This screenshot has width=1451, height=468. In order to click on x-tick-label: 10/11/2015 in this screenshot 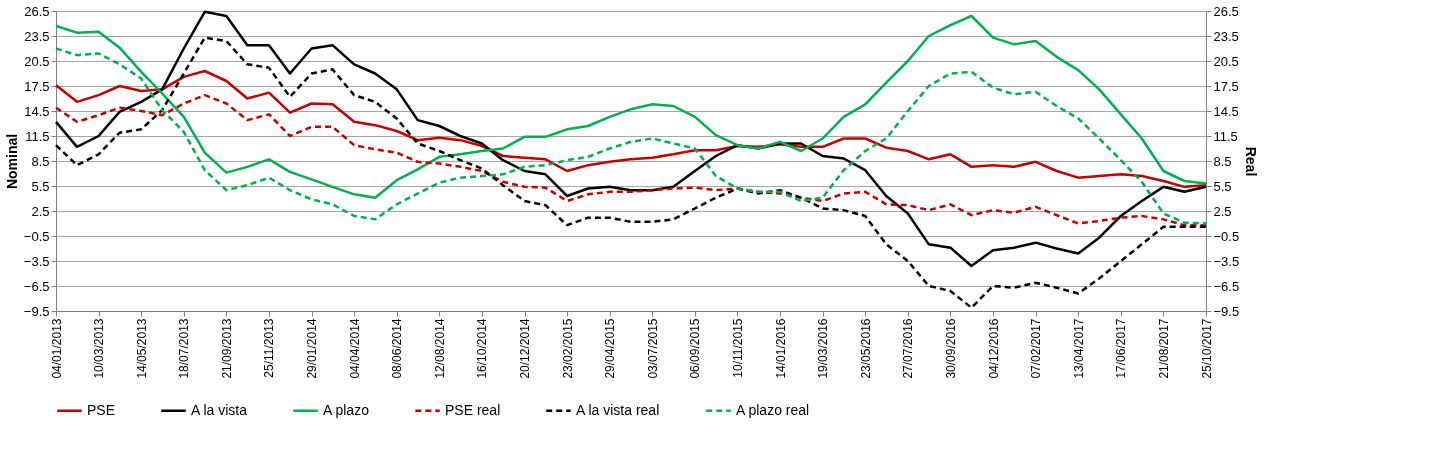, I will do `click(737, 348)`.